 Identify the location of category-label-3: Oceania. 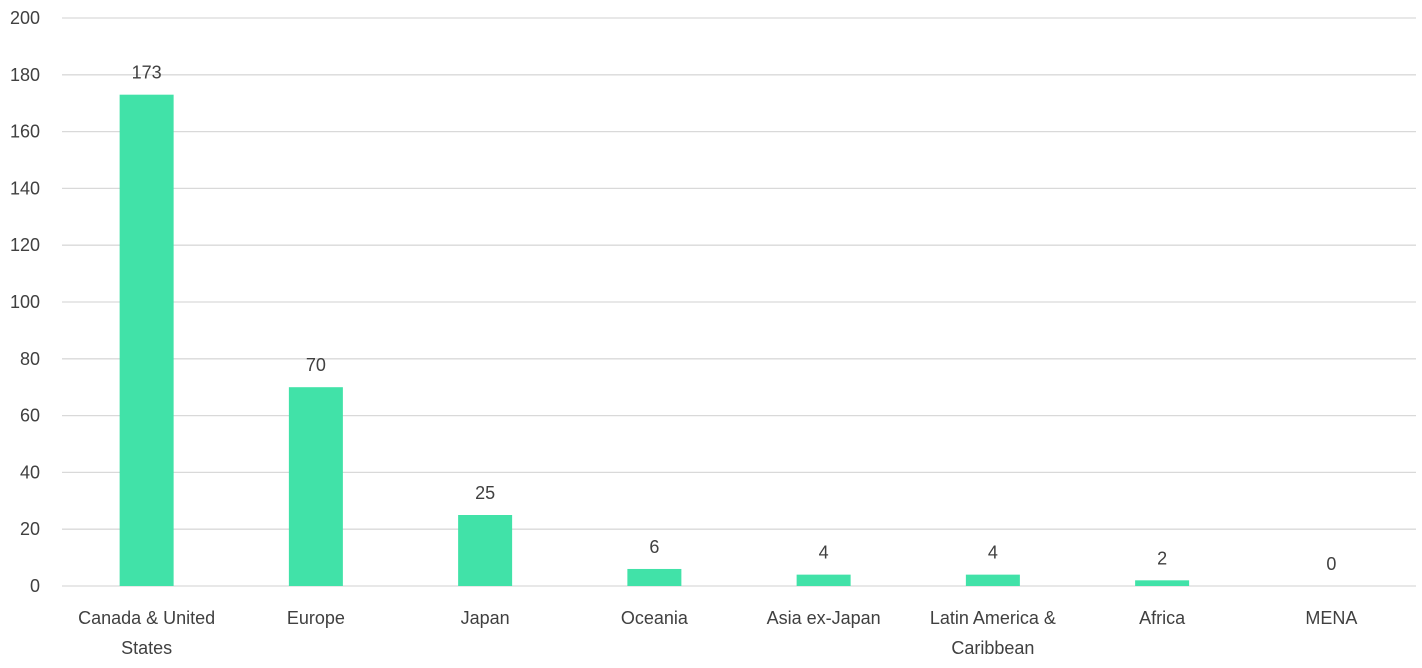
(655, 618).